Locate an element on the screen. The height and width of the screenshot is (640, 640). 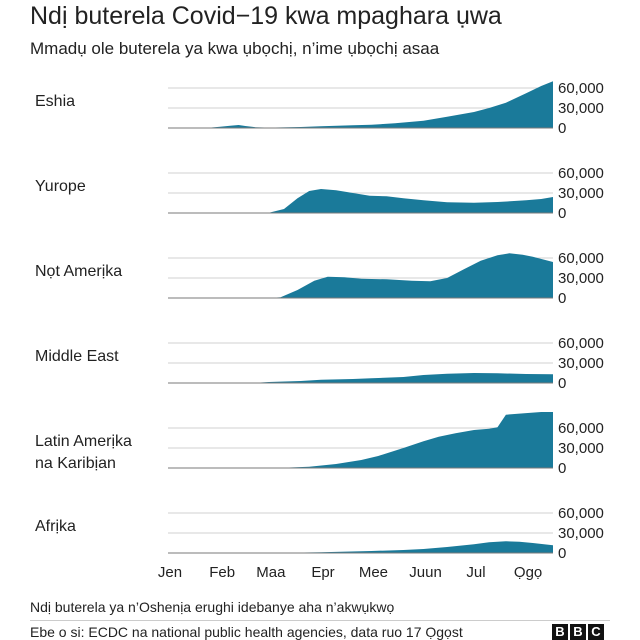
x-tick-label: Maa is located at coordinates (271, 572).